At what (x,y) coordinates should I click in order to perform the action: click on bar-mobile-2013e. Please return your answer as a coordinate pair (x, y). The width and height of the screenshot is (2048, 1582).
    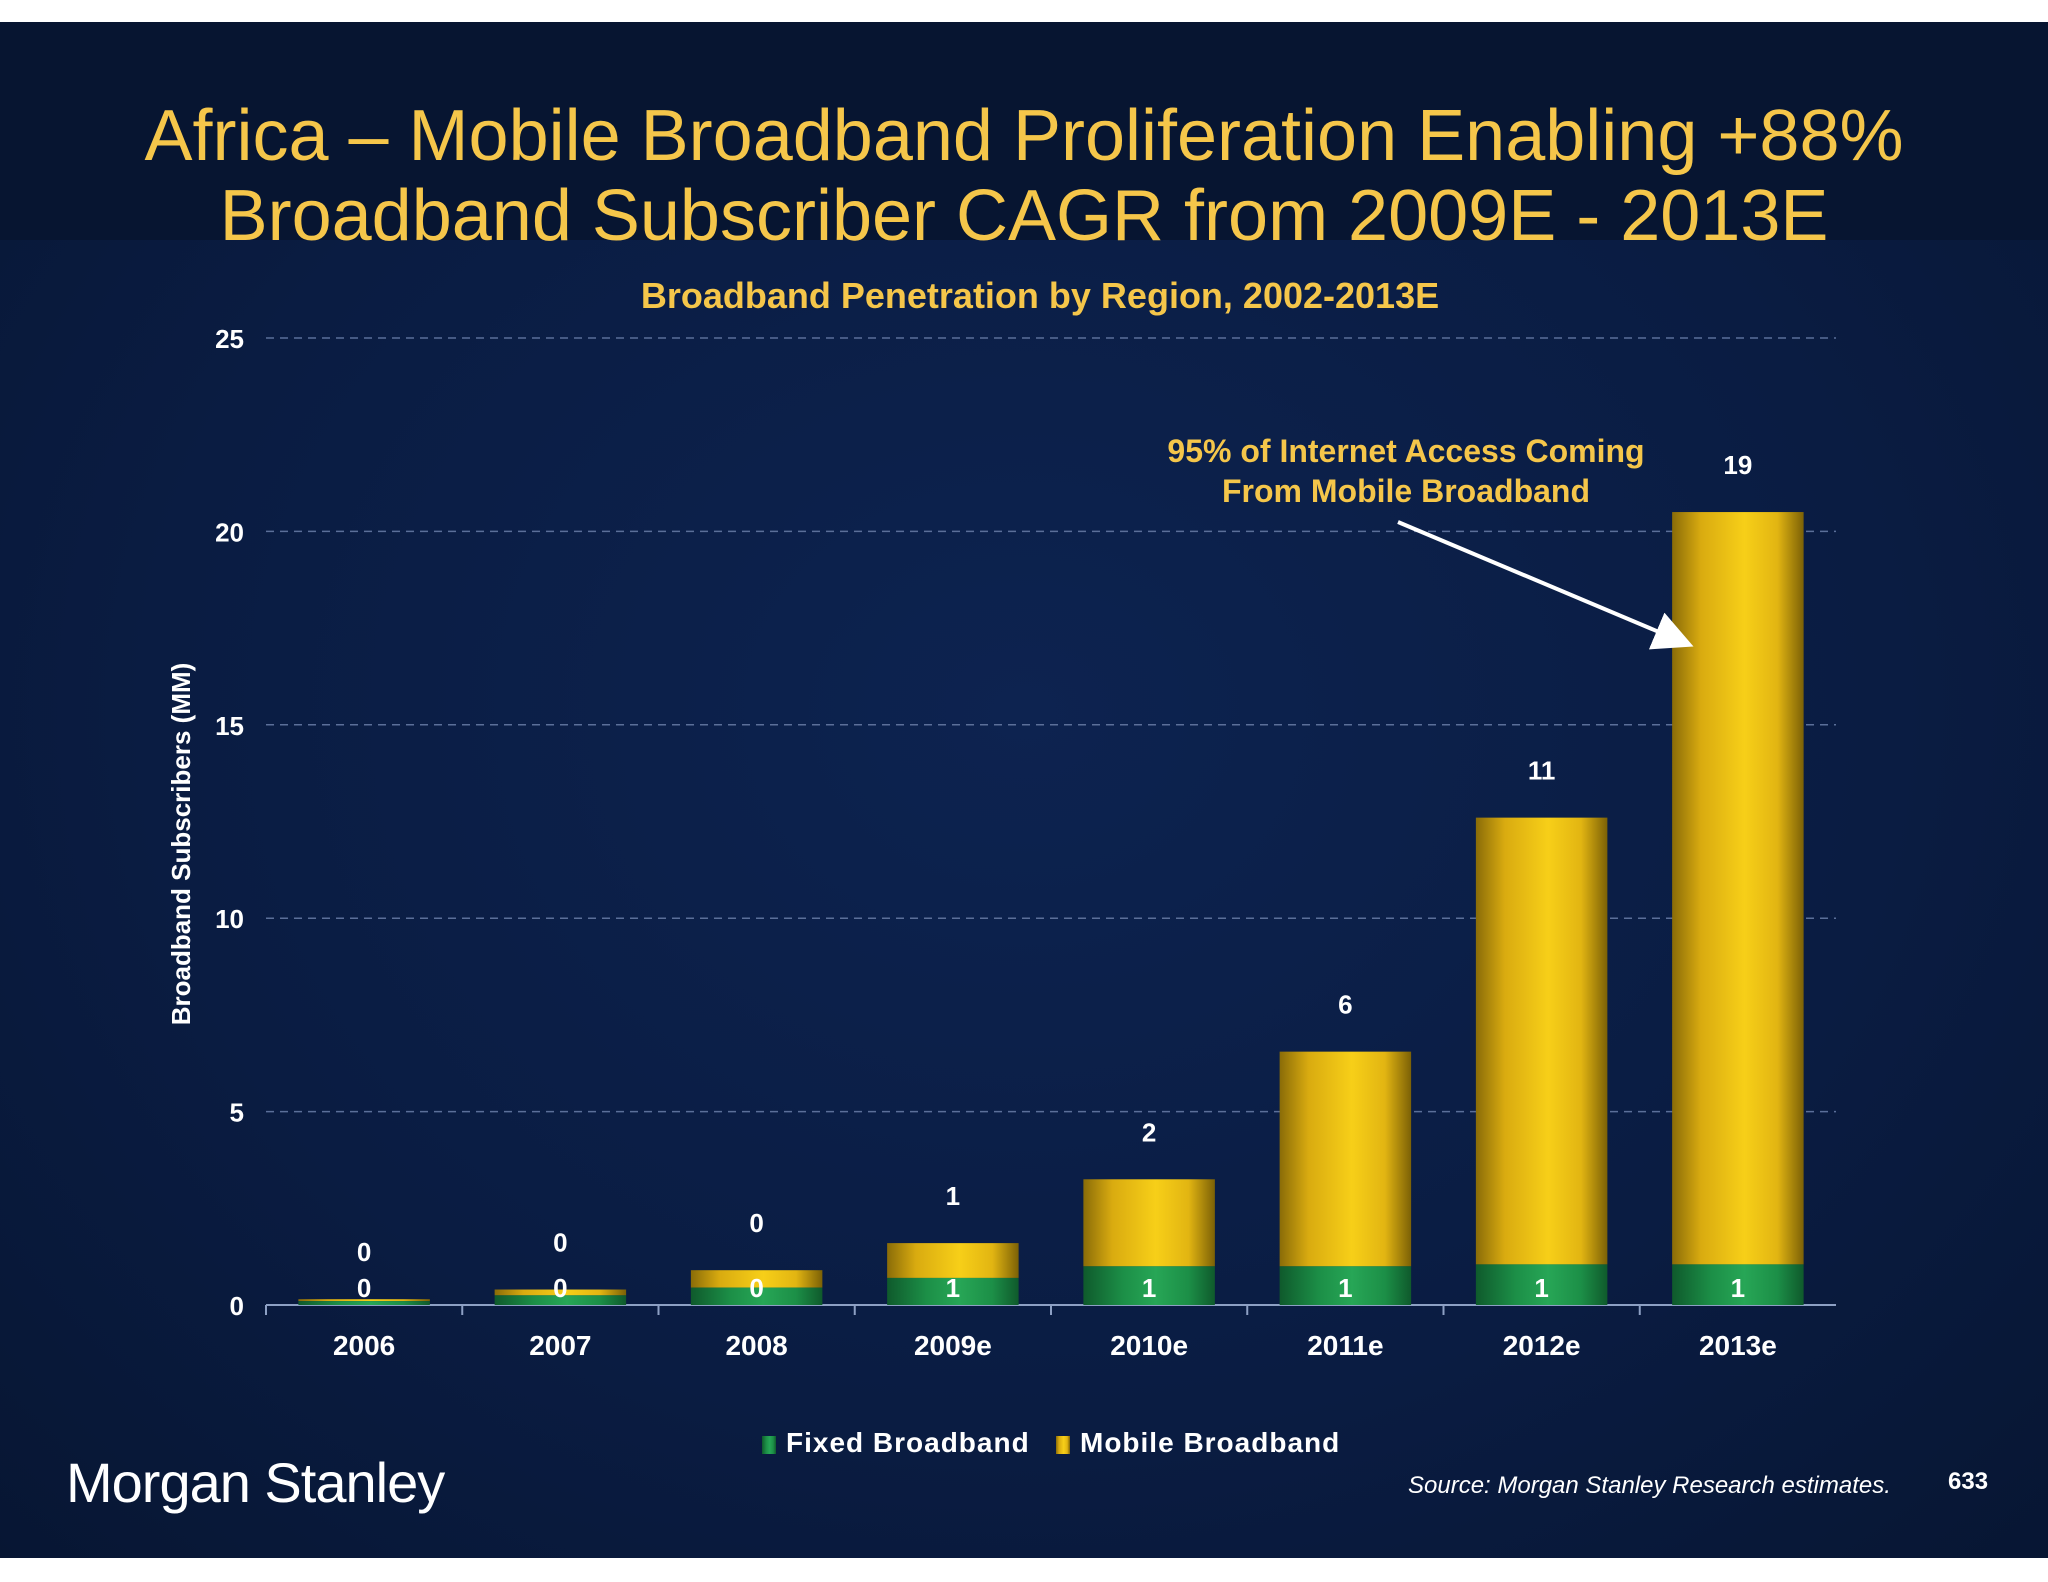
    Looking at the image, I should click on (1738, 888).